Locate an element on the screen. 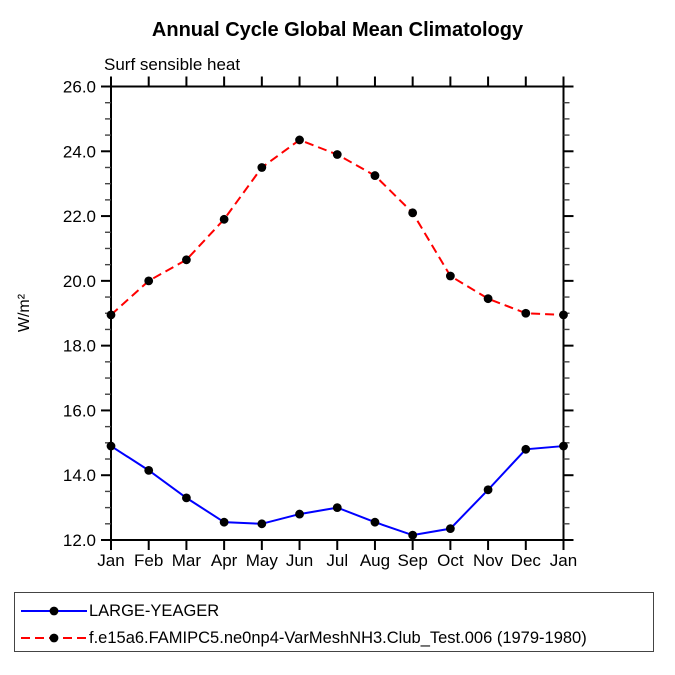 The width and height of the screenshot is (675, 675). y-tick-label: 24.0 is located at coordinates (79, 151).